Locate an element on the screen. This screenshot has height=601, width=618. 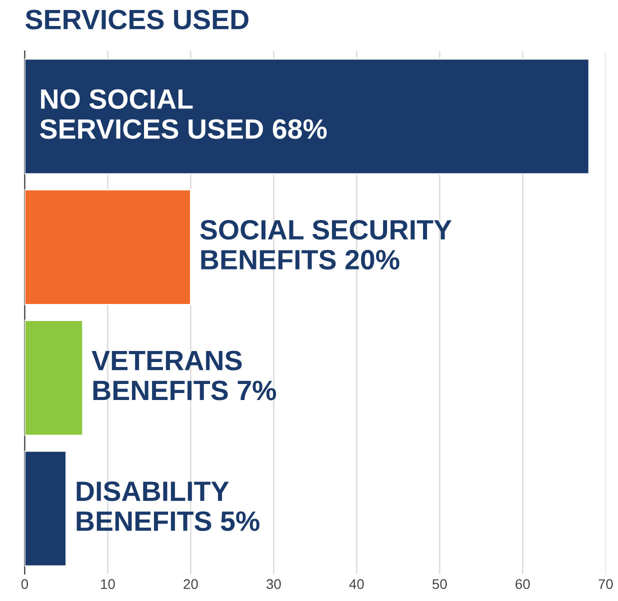
x-tick-label: 10 is located at coordinates (108, 584).